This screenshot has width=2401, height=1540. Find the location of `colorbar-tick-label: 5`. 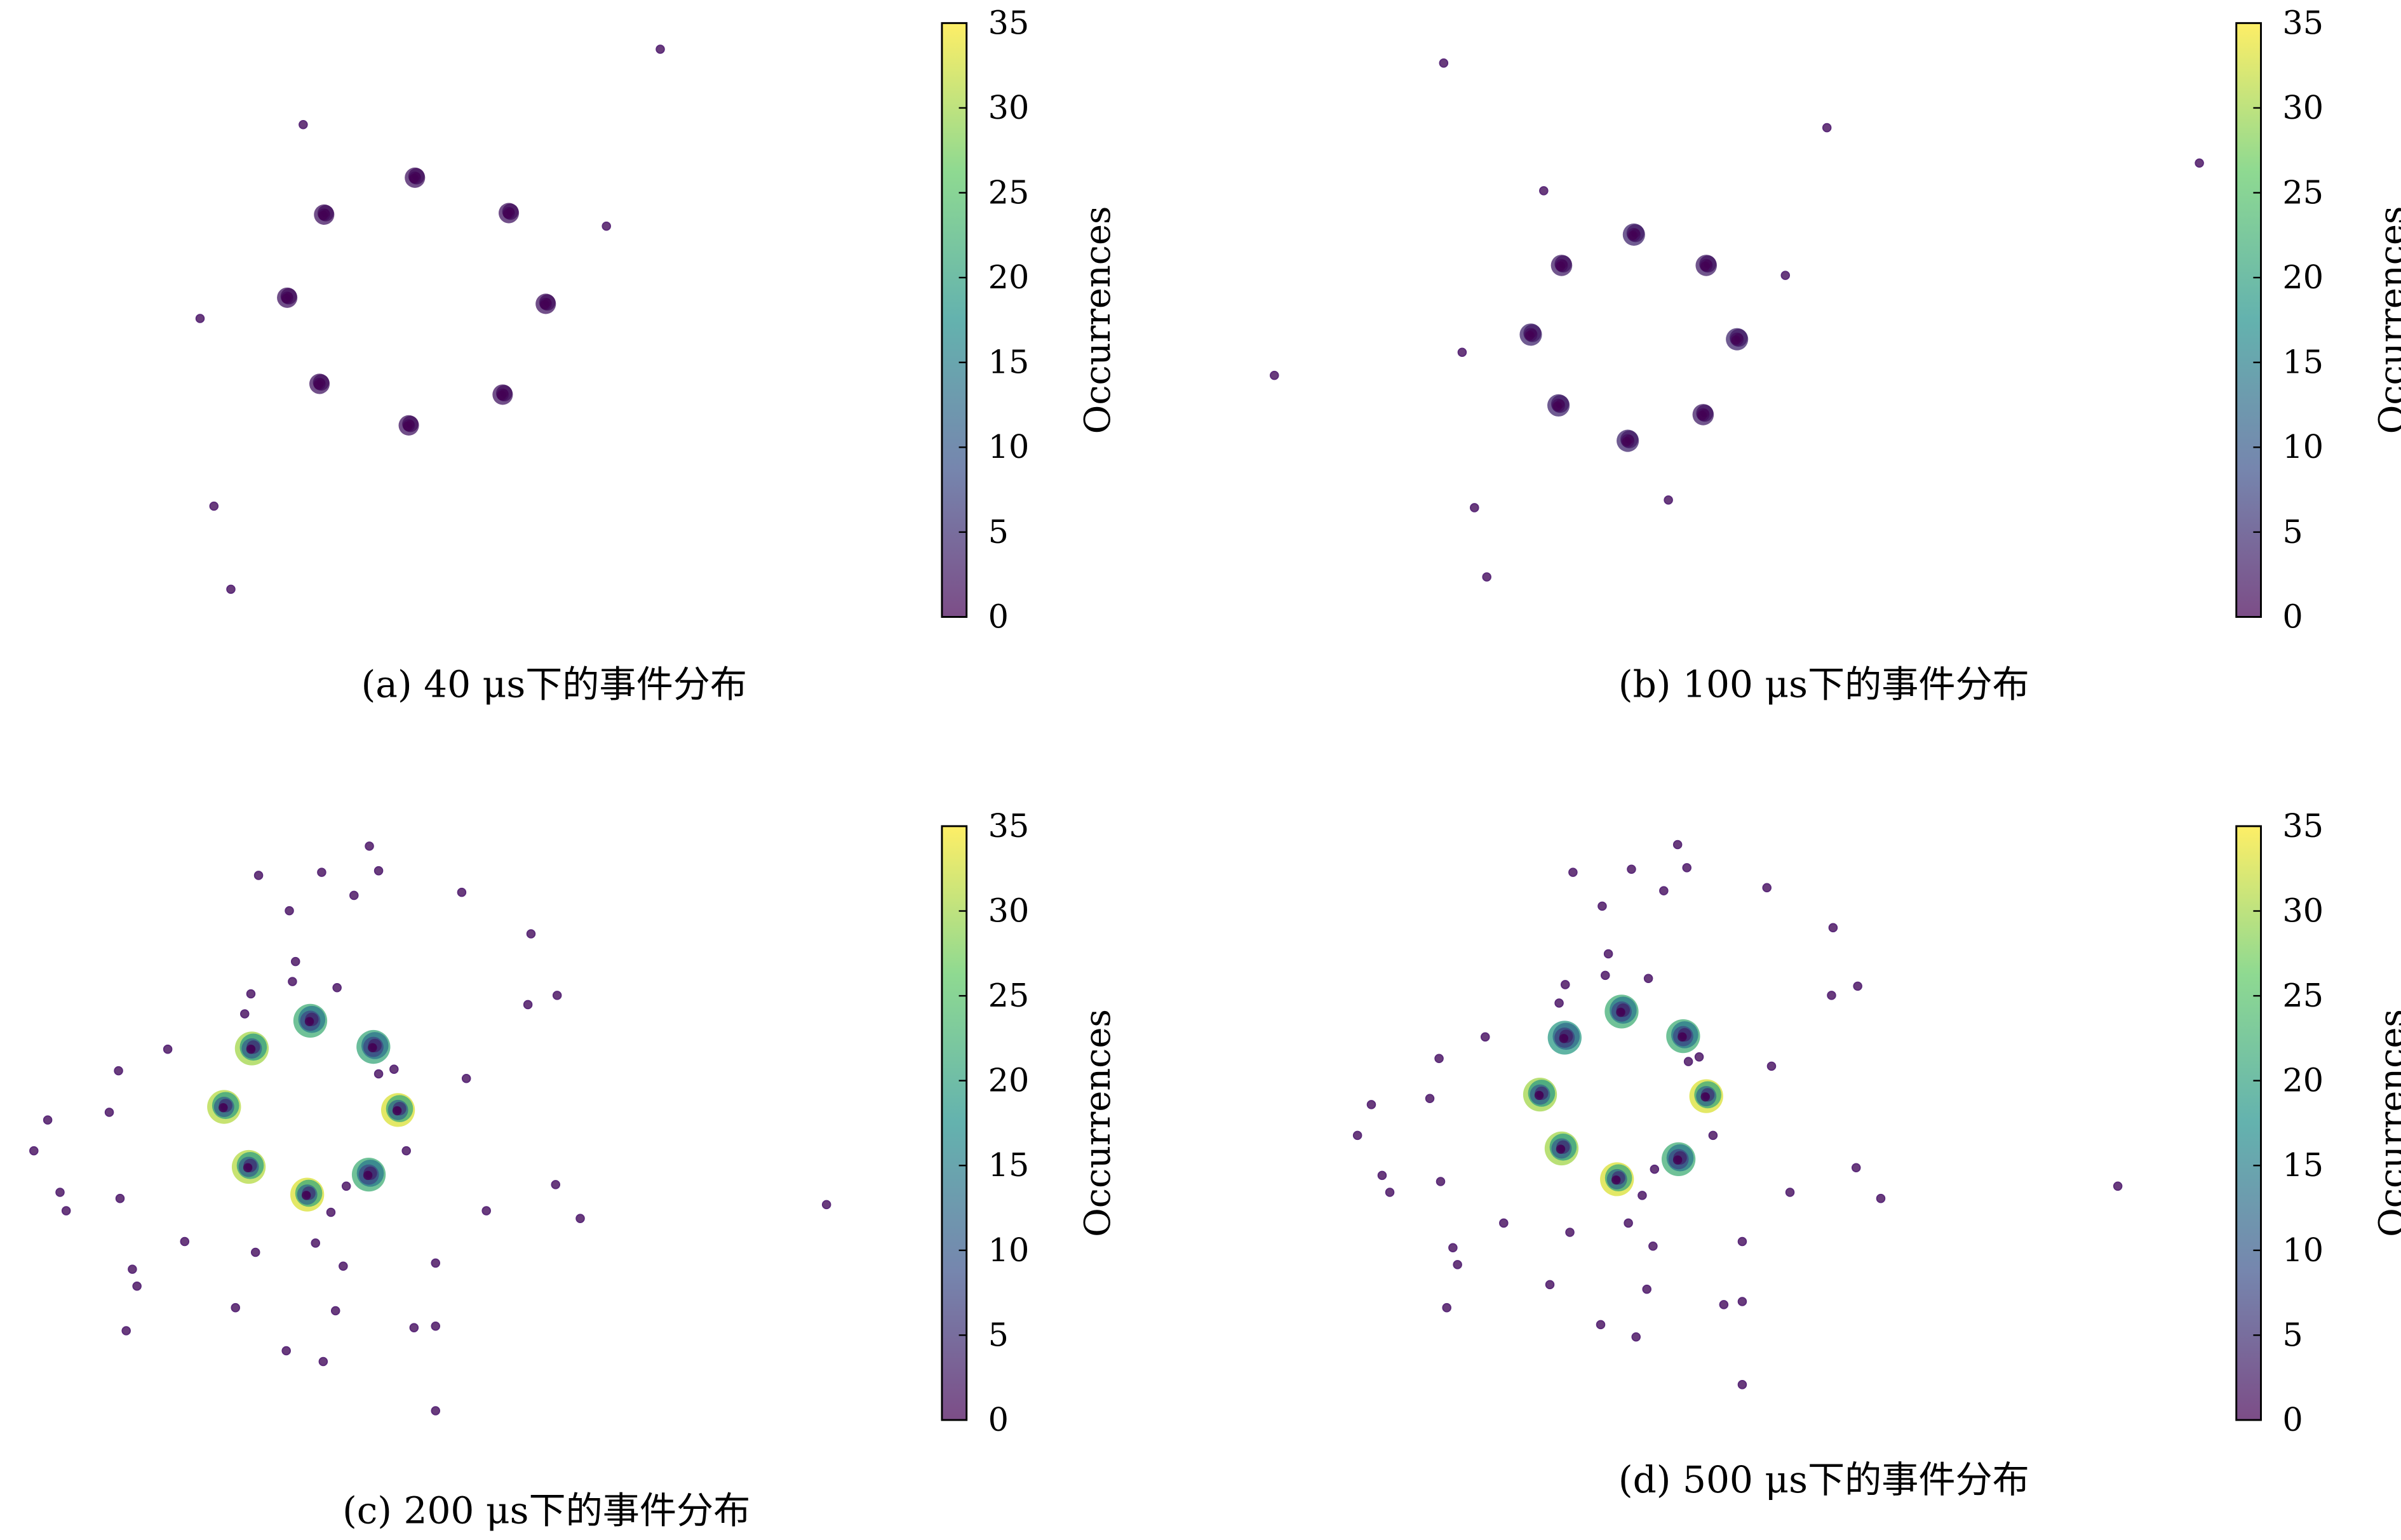

colorbar-tick-label: 5 is located at coordinates (999, 532).